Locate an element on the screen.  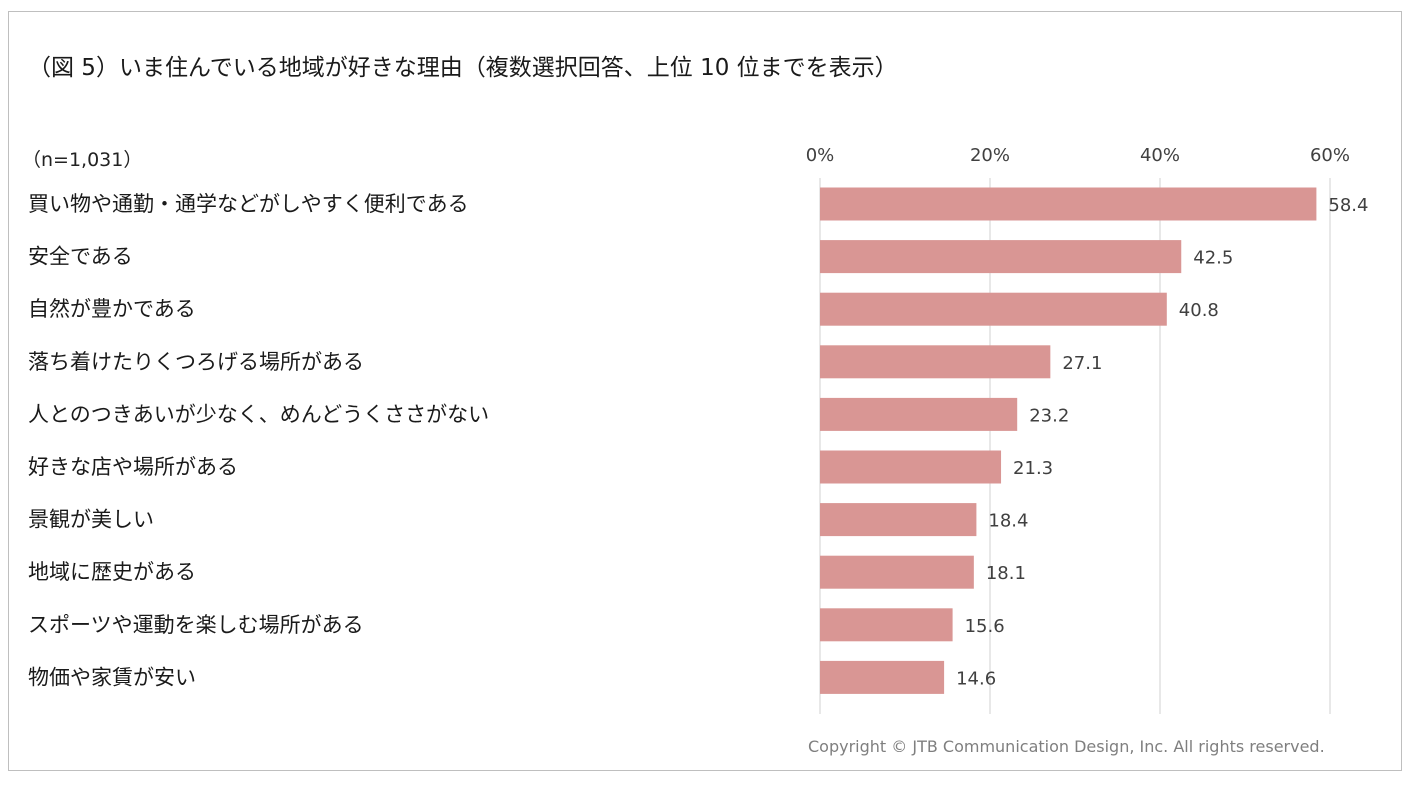
category-label: スポーツや運動を楽しむ場所がある is located at coordinates (196, 625).